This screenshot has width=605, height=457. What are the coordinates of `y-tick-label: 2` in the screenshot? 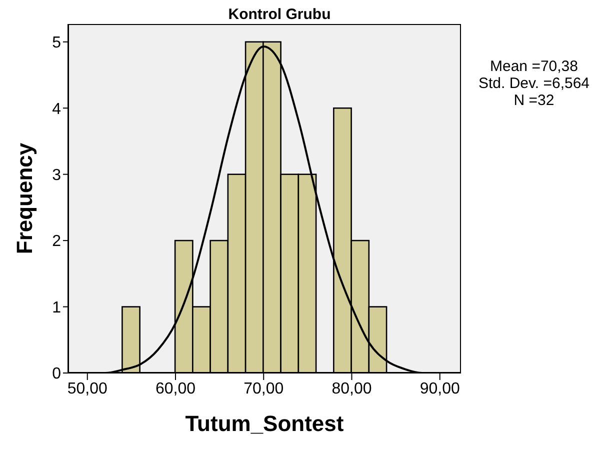 It's located at (57, 241).